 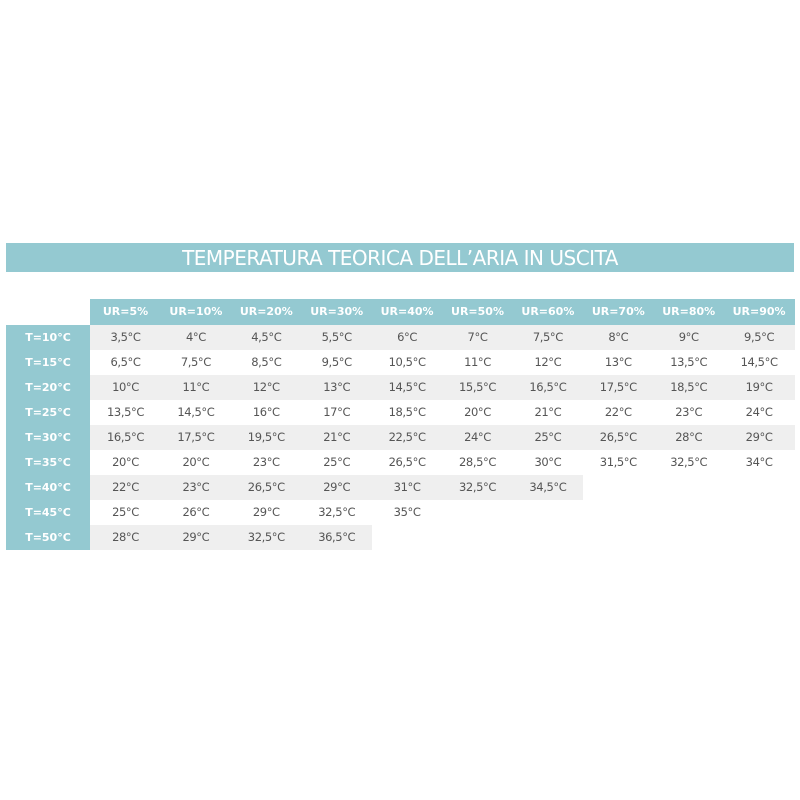 I want to click on table-cell: 7°C, so click(x=477, y=337).